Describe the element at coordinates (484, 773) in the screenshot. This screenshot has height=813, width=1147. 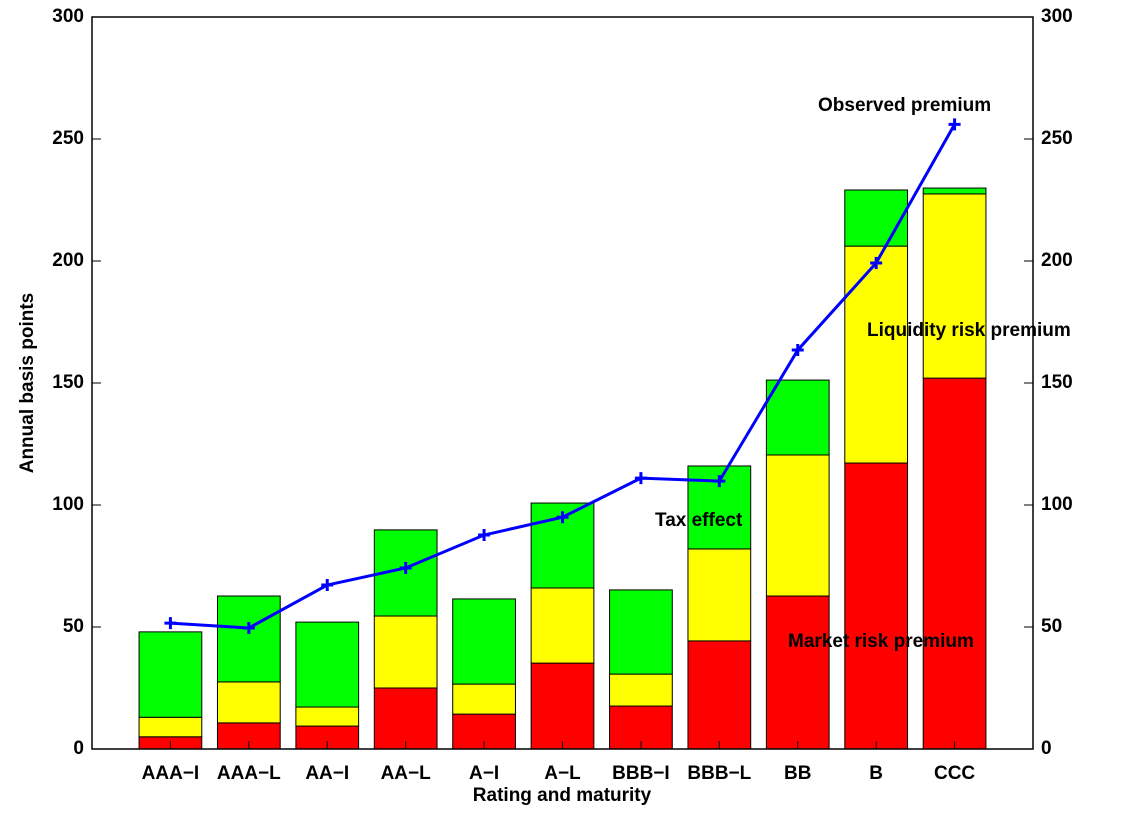
I see `x-tick-label: A−I` at that location.